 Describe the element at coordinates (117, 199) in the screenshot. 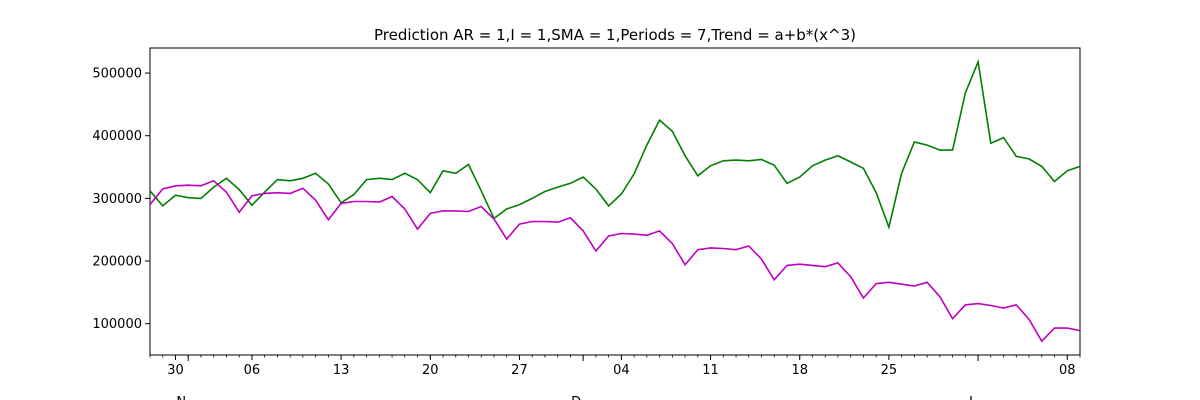

I see `y-tick-label: 300000` at that location.